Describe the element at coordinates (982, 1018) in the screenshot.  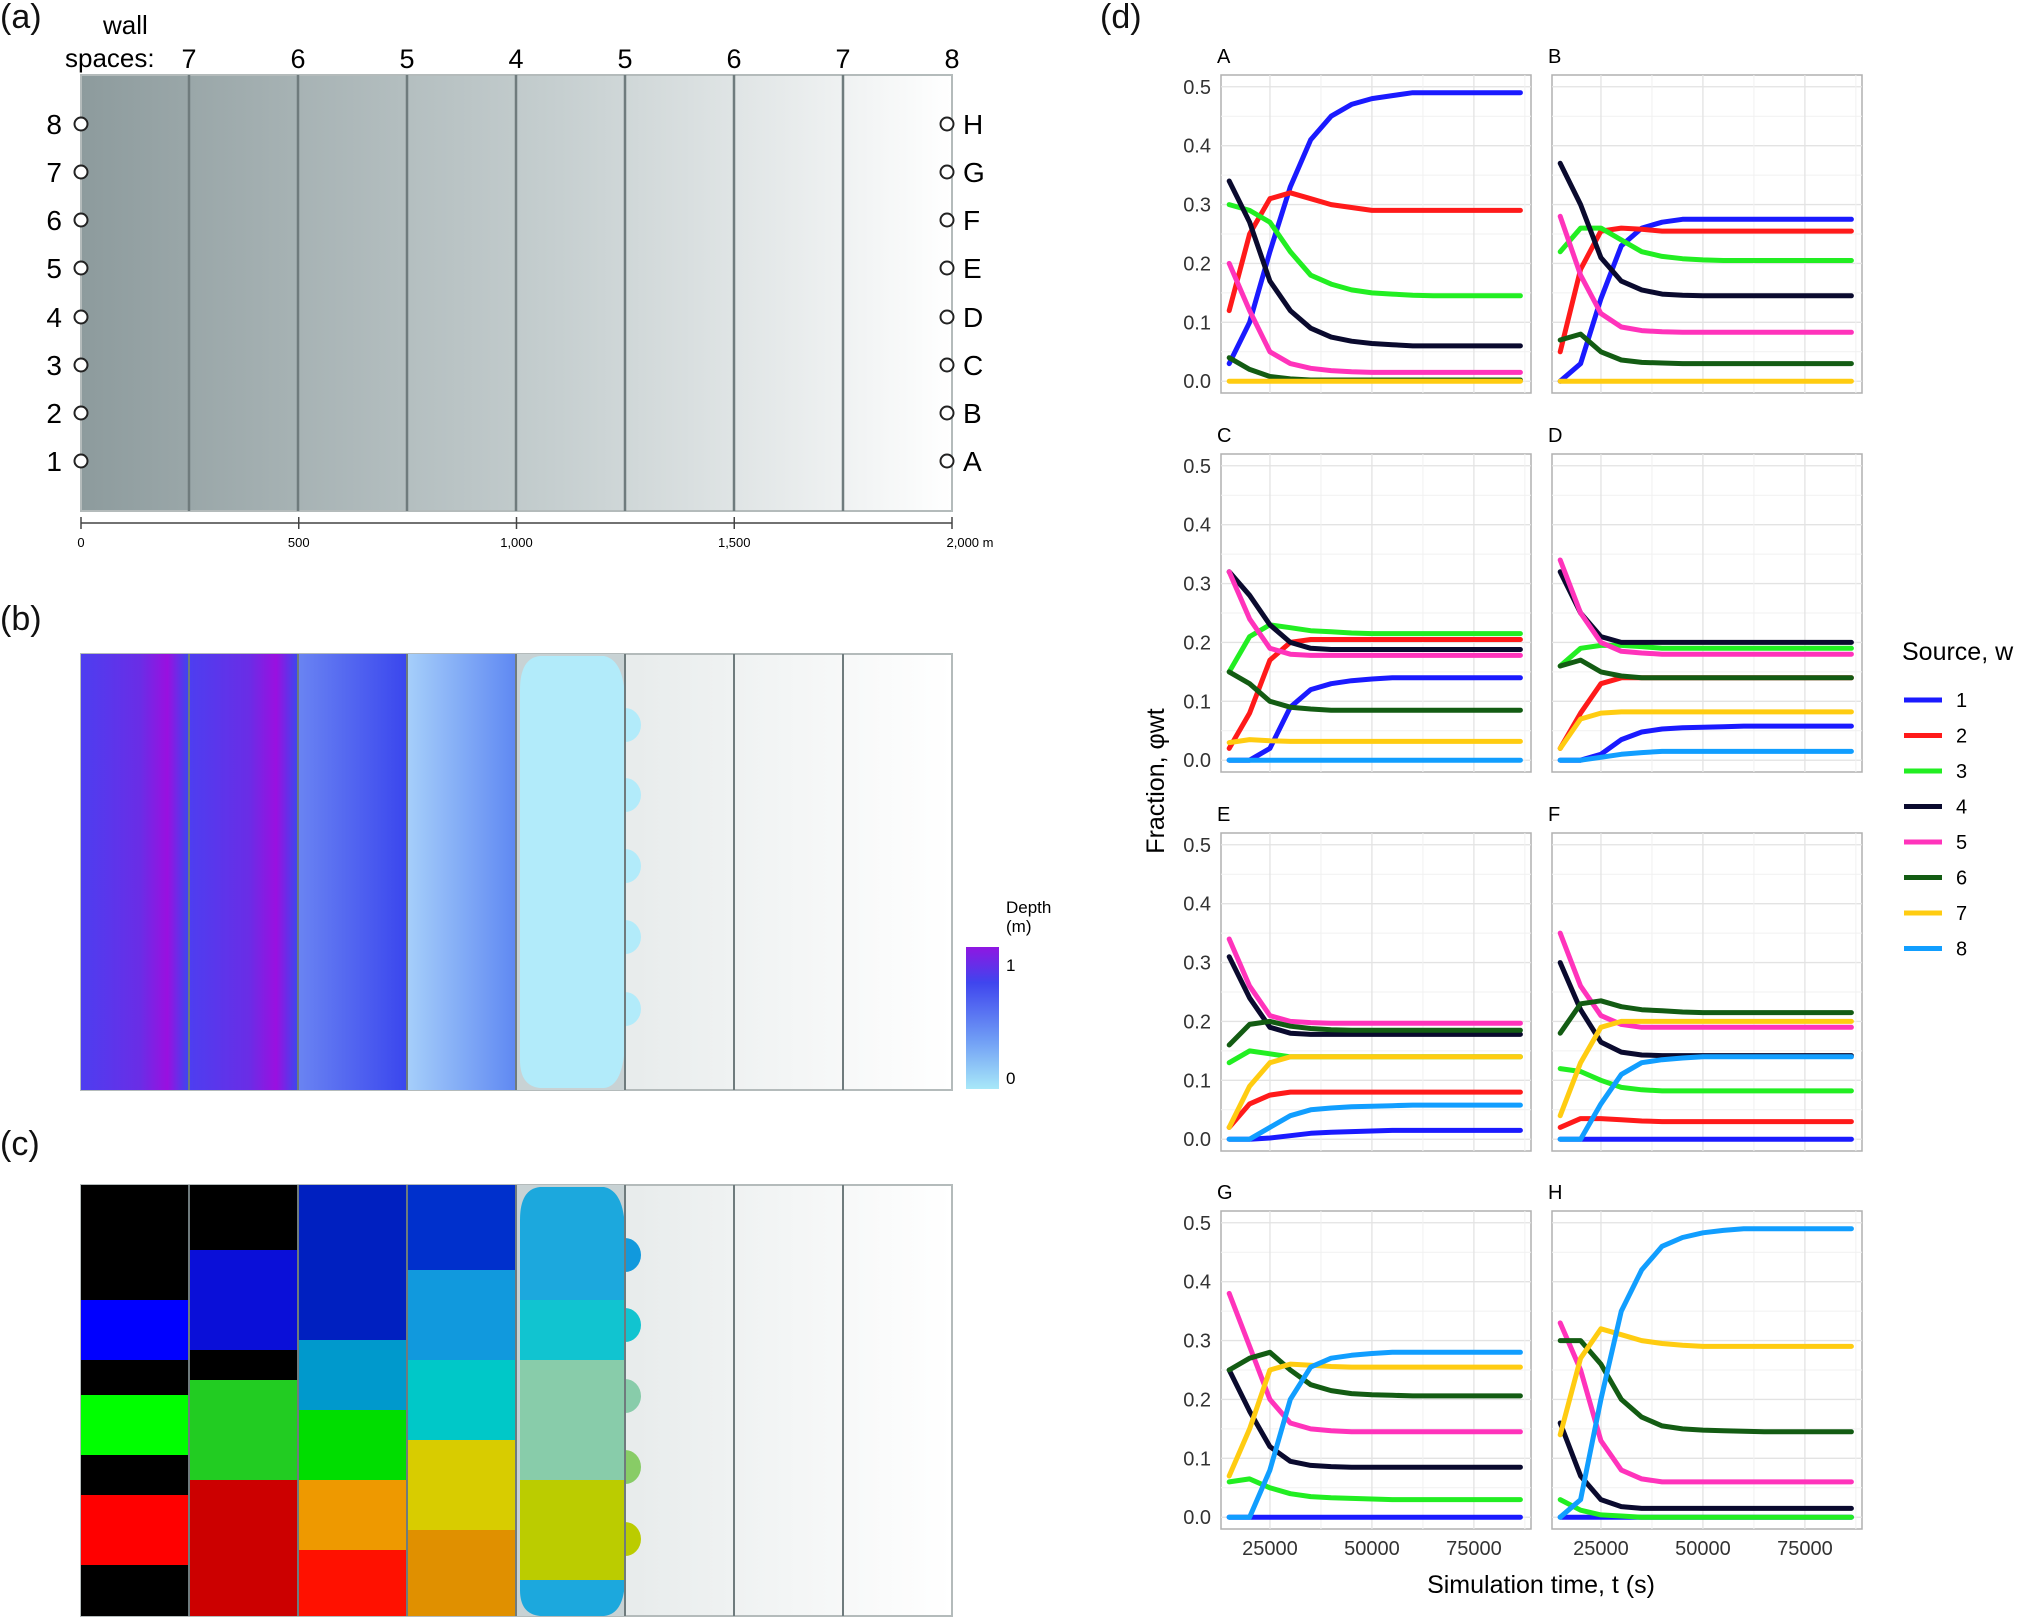
I see `depth-colorbar` at that location.